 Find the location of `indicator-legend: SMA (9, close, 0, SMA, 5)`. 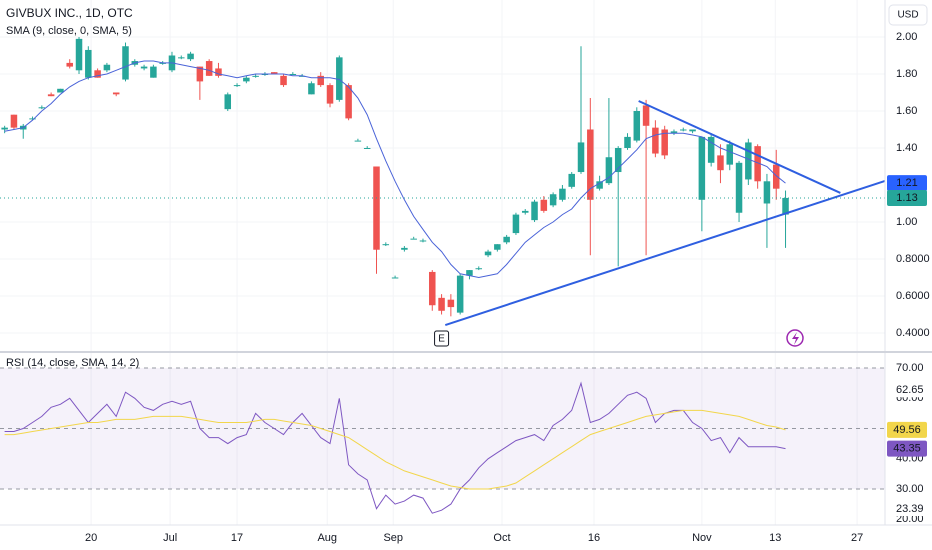

indicator-legend: SMA (9, close, 0, SMA, 5) is located at coordinates (69, 31).